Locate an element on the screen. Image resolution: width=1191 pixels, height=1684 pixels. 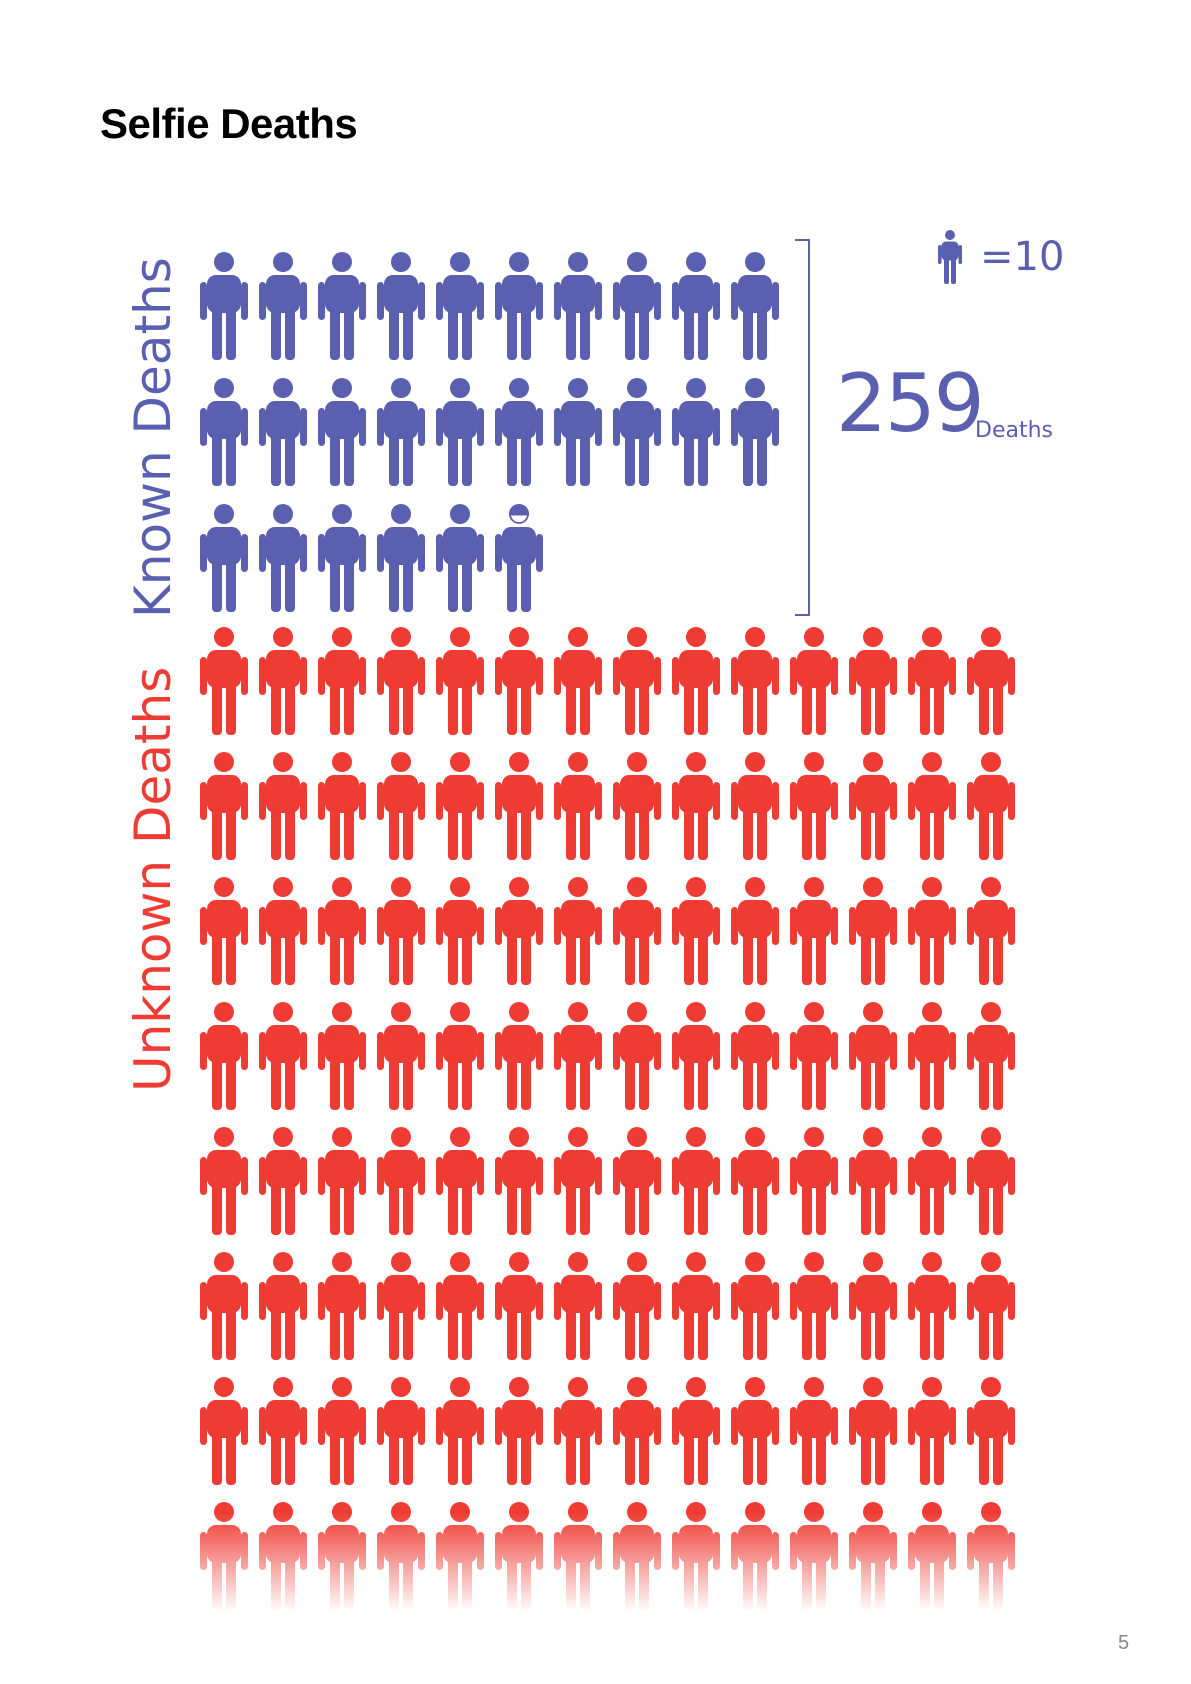
page-number: 5 is located at coordinates (1124, 1643).